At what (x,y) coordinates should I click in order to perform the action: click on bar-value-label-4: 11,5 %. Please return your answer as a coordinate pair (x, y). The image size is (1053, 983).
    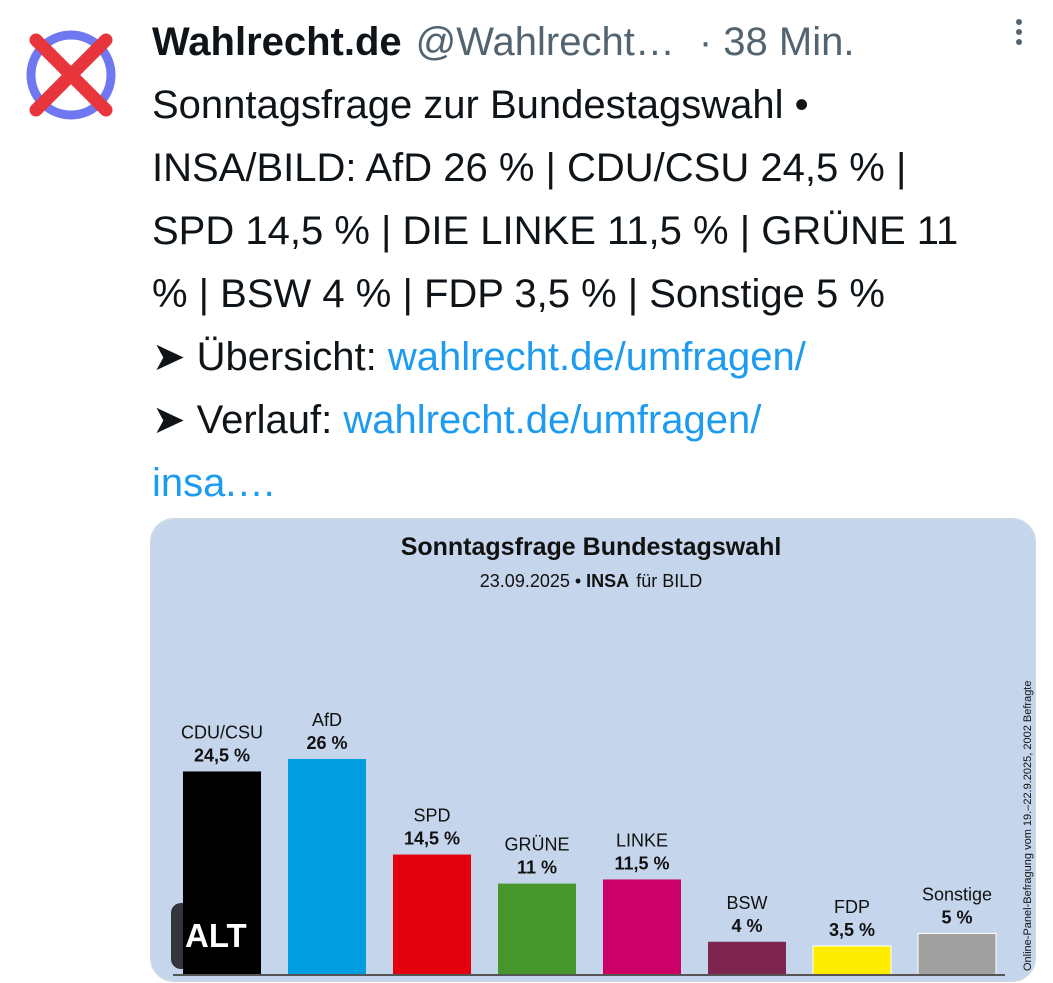
    Looking at the image, I should click on (641, 863).